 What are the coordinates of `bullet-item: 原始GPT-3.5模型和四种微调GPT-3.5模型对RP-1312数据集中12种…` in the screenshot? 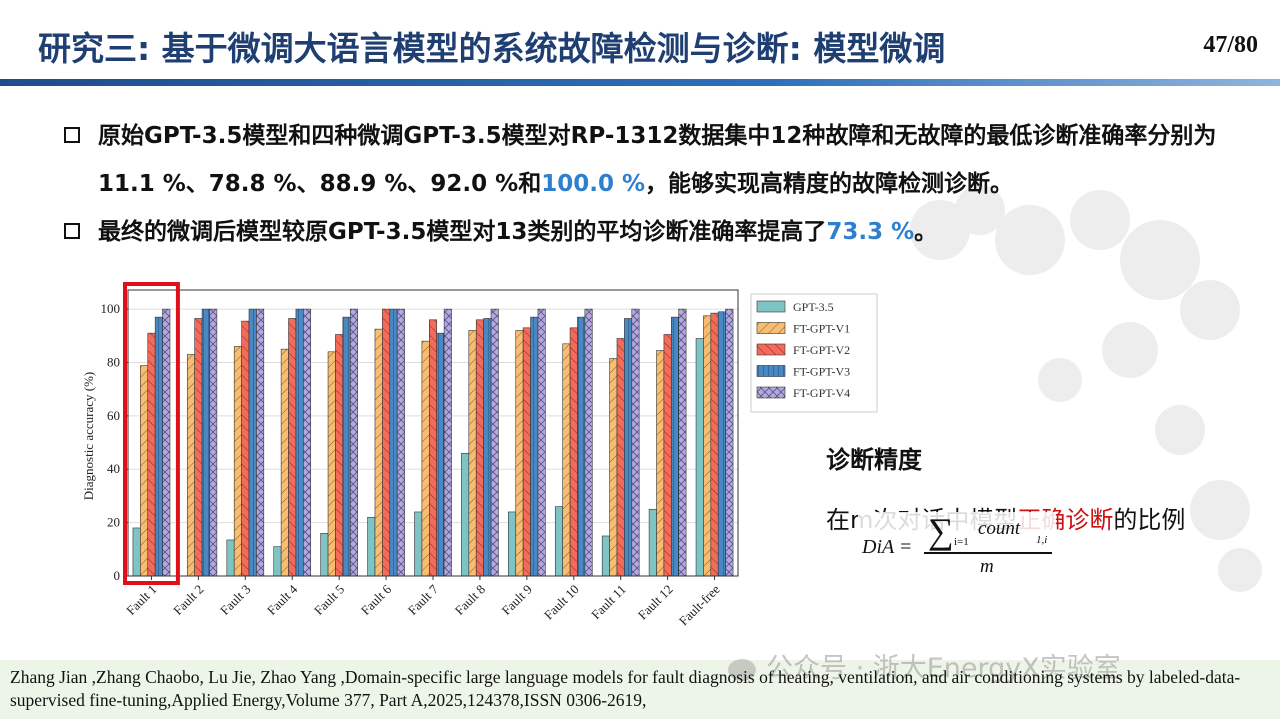 It's located at (664, 160).